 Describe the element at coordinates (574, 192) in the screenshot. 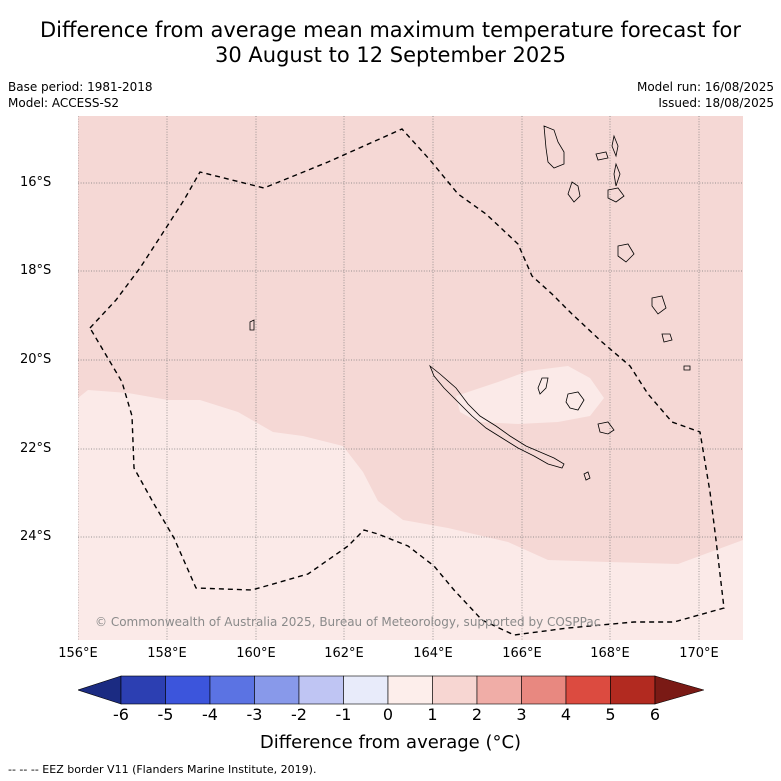

I see `malekula-coast` at that location.